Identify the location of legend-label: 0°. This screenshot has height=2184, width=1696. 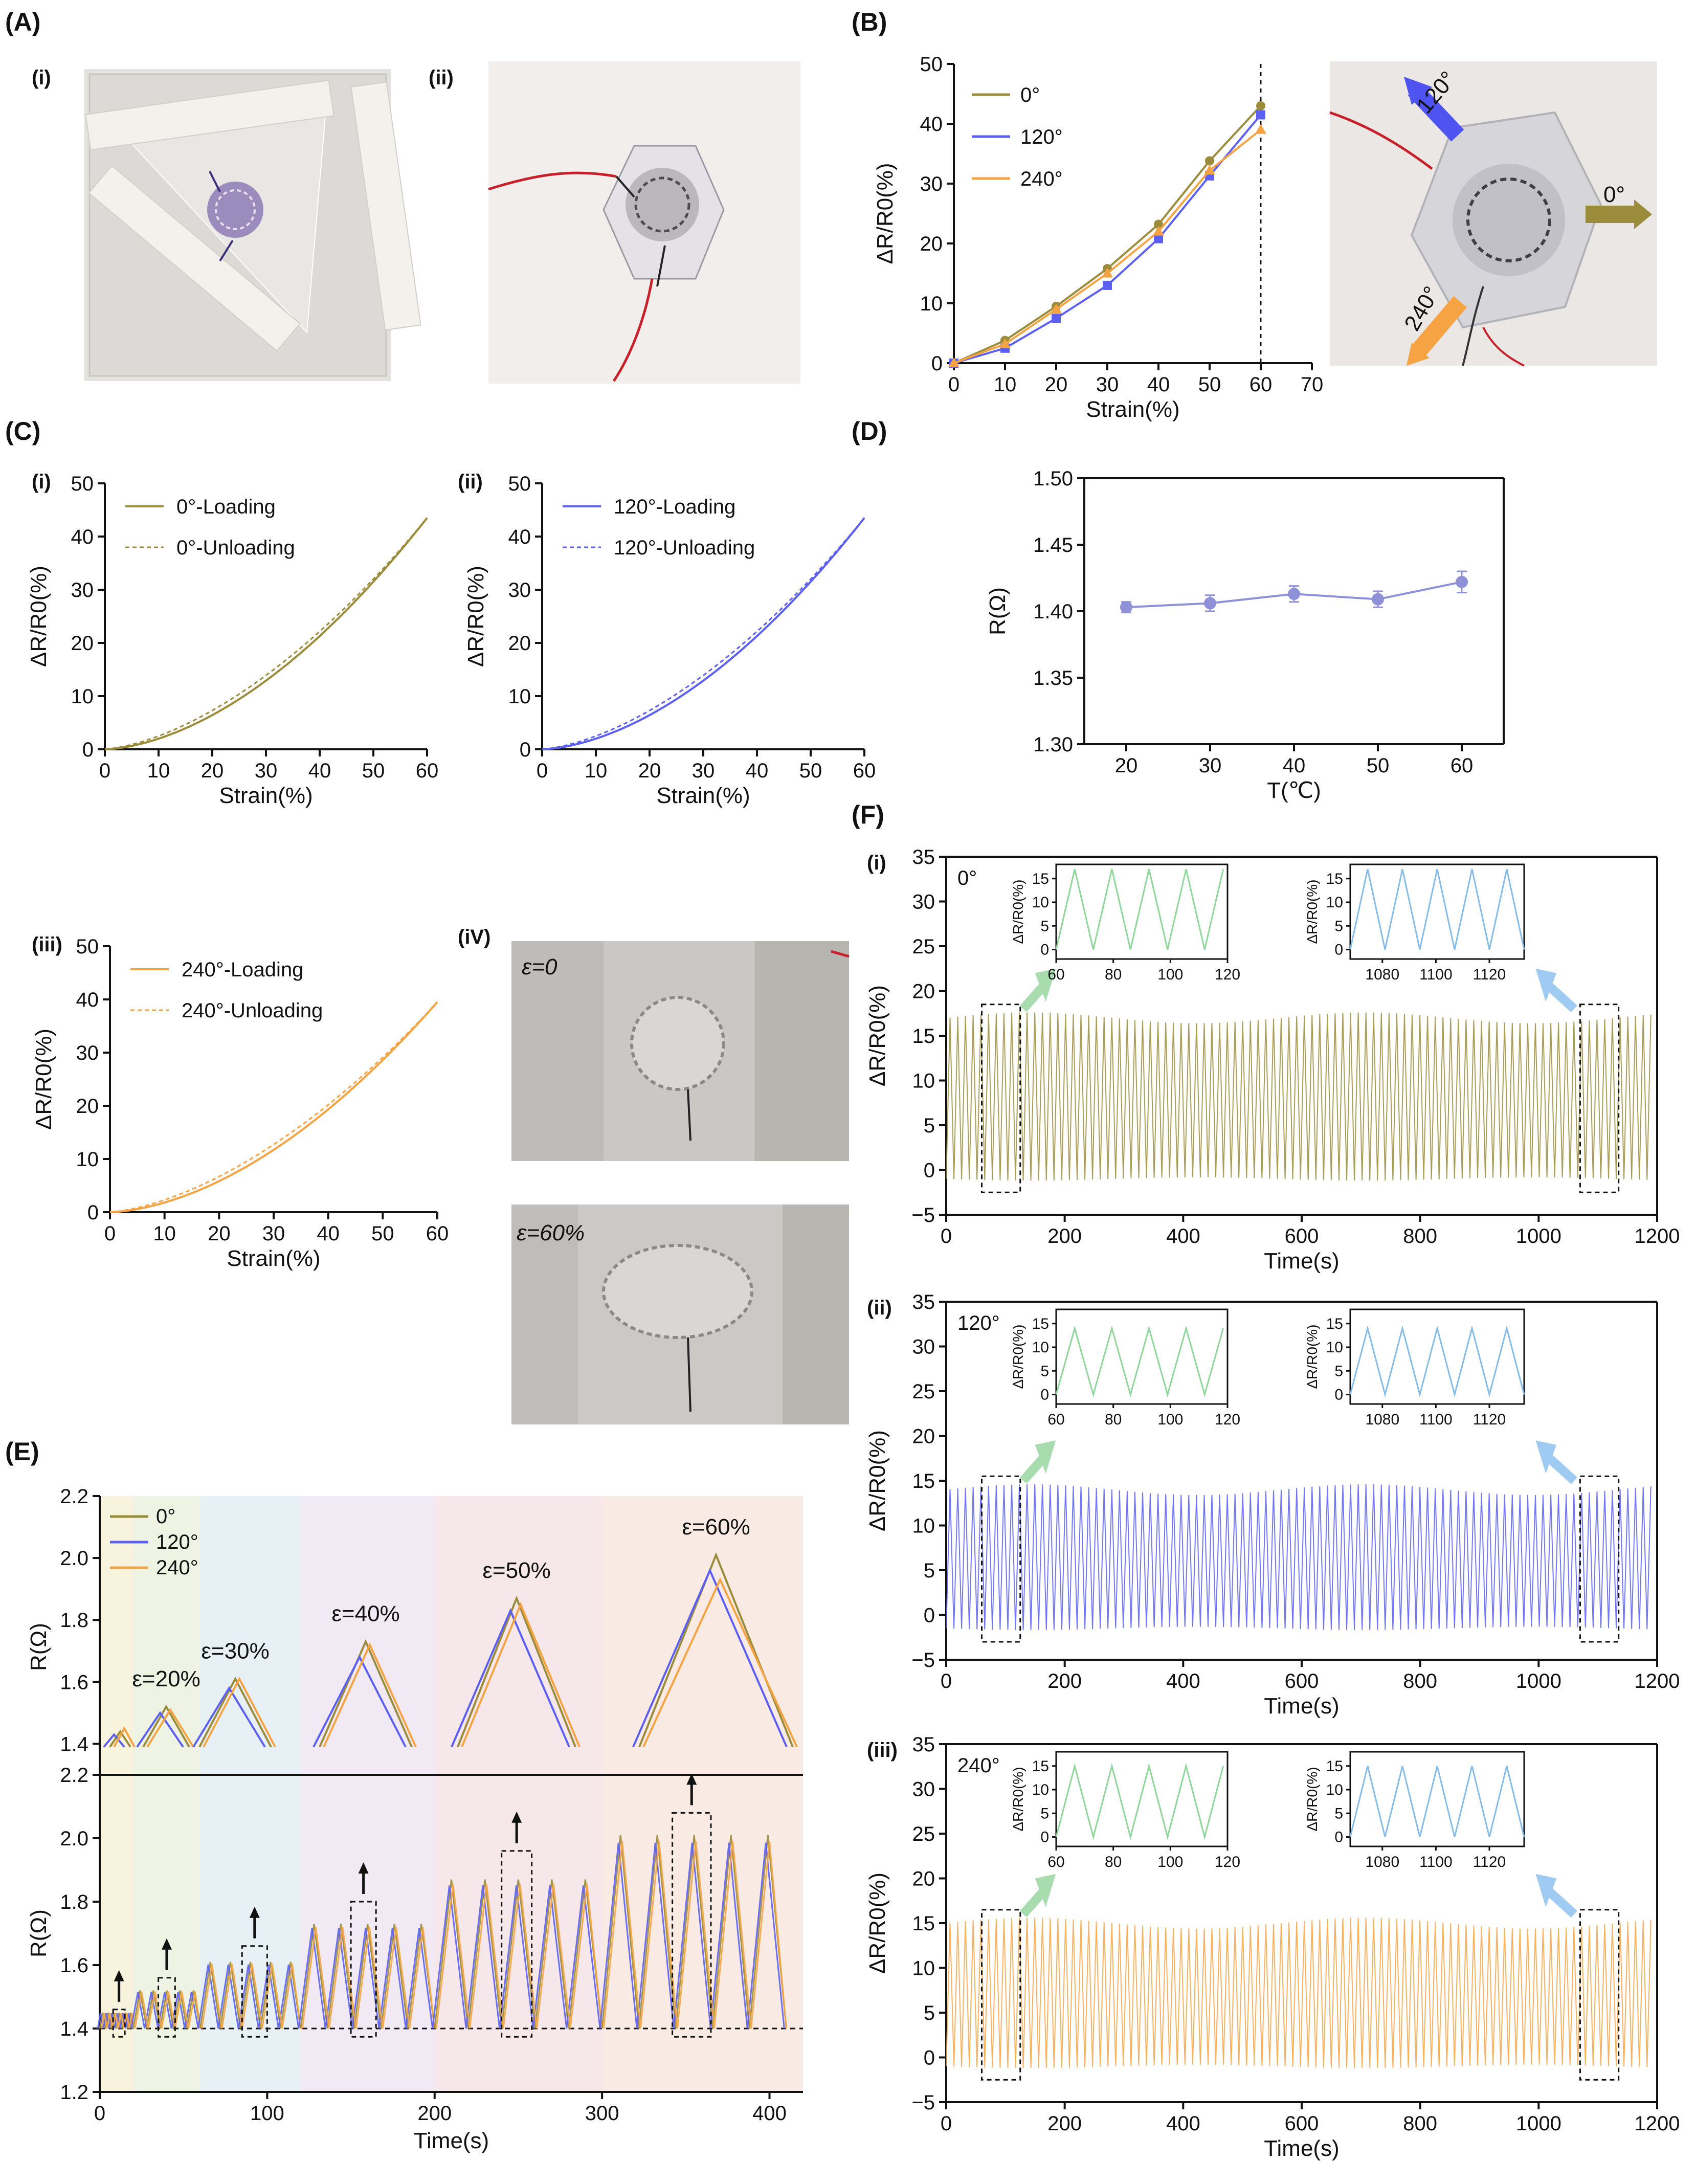
(165, 1516).